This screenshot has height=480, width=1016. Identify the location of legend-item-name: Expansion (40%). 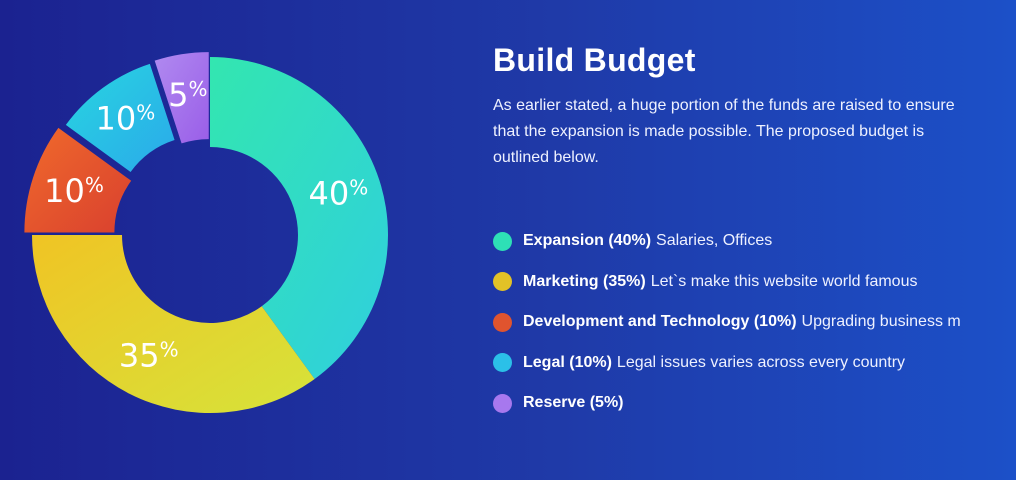
(587, 240).